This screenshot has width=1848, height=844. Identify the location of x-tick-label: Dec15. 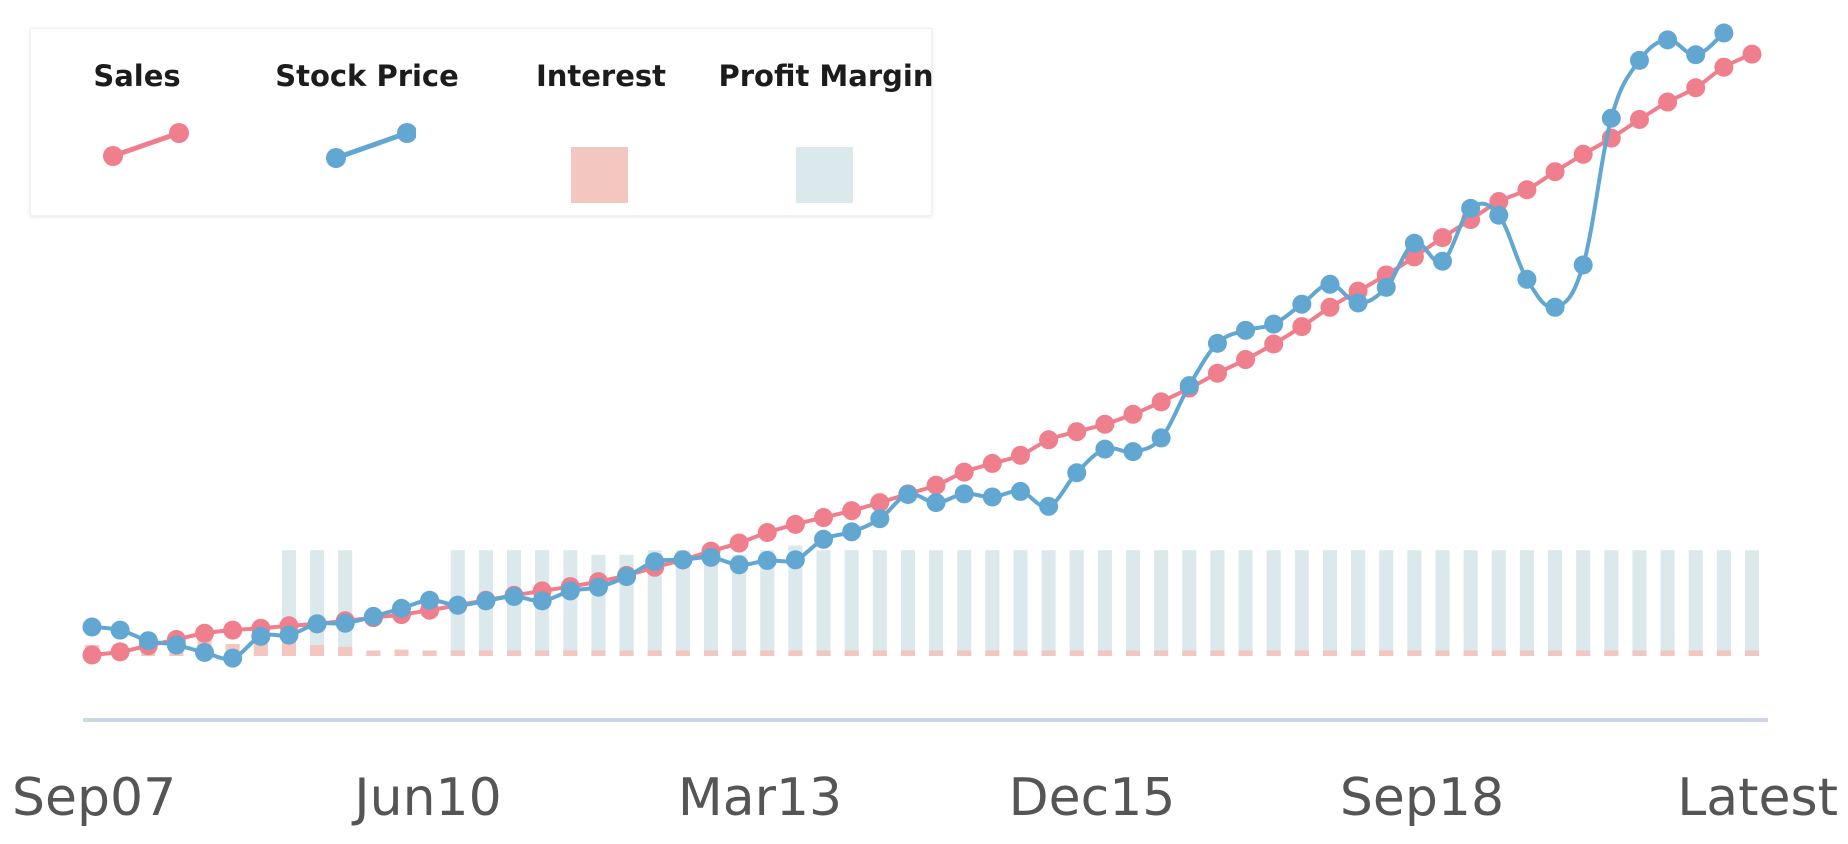
(1092, 798).